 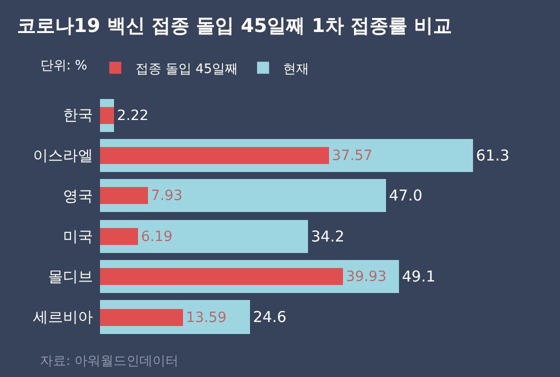 What do you see at coordinates (493, 155) in the screenshot?
I see `data-label: 61.3` at bounding box center [493, 155].